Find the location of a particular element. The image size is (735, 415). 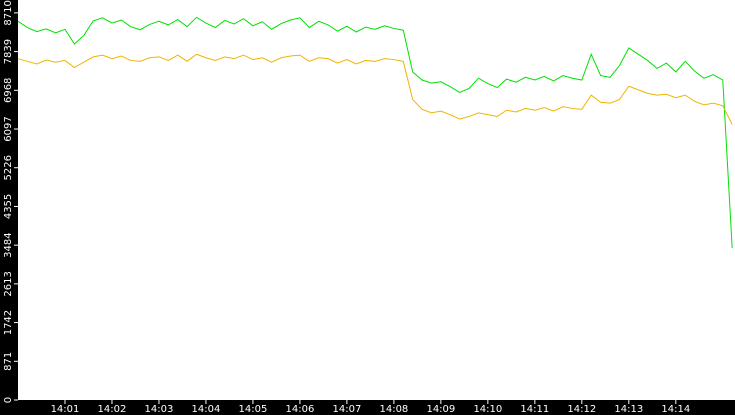

x-tick-label: 14:05 is located at coordinates (253, 409).